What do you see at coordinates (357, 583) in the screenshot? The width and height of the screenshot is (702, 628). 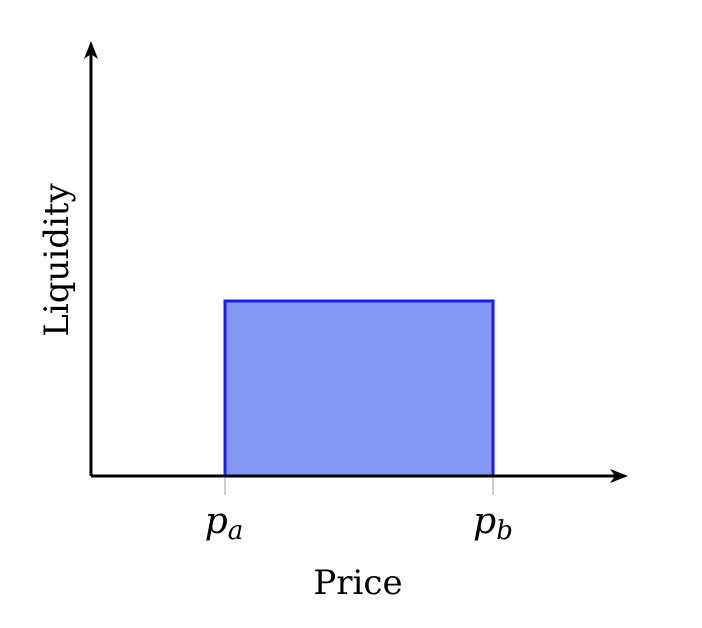 I see `x-axis-title: Price` at bounding box center [357, 583].